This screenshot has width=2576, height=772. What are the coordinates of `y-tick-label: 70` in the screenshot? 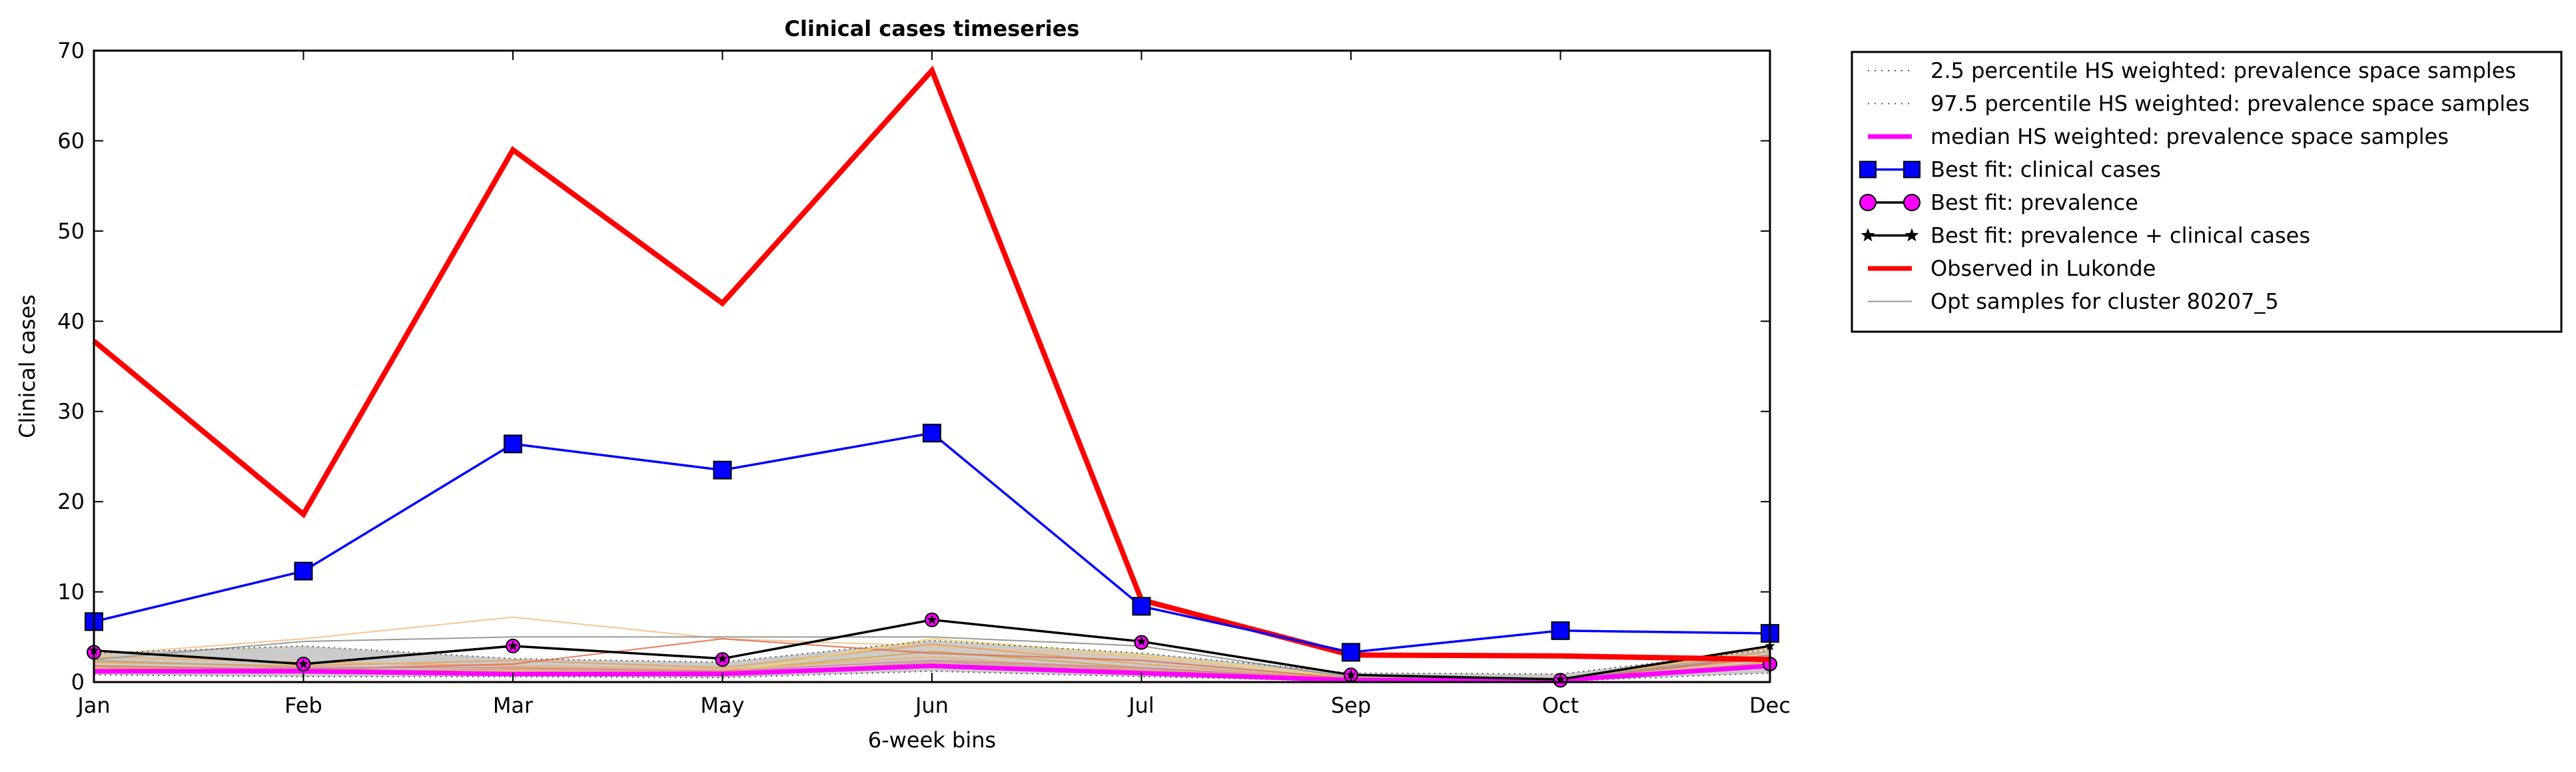 It's located at (71, 50).